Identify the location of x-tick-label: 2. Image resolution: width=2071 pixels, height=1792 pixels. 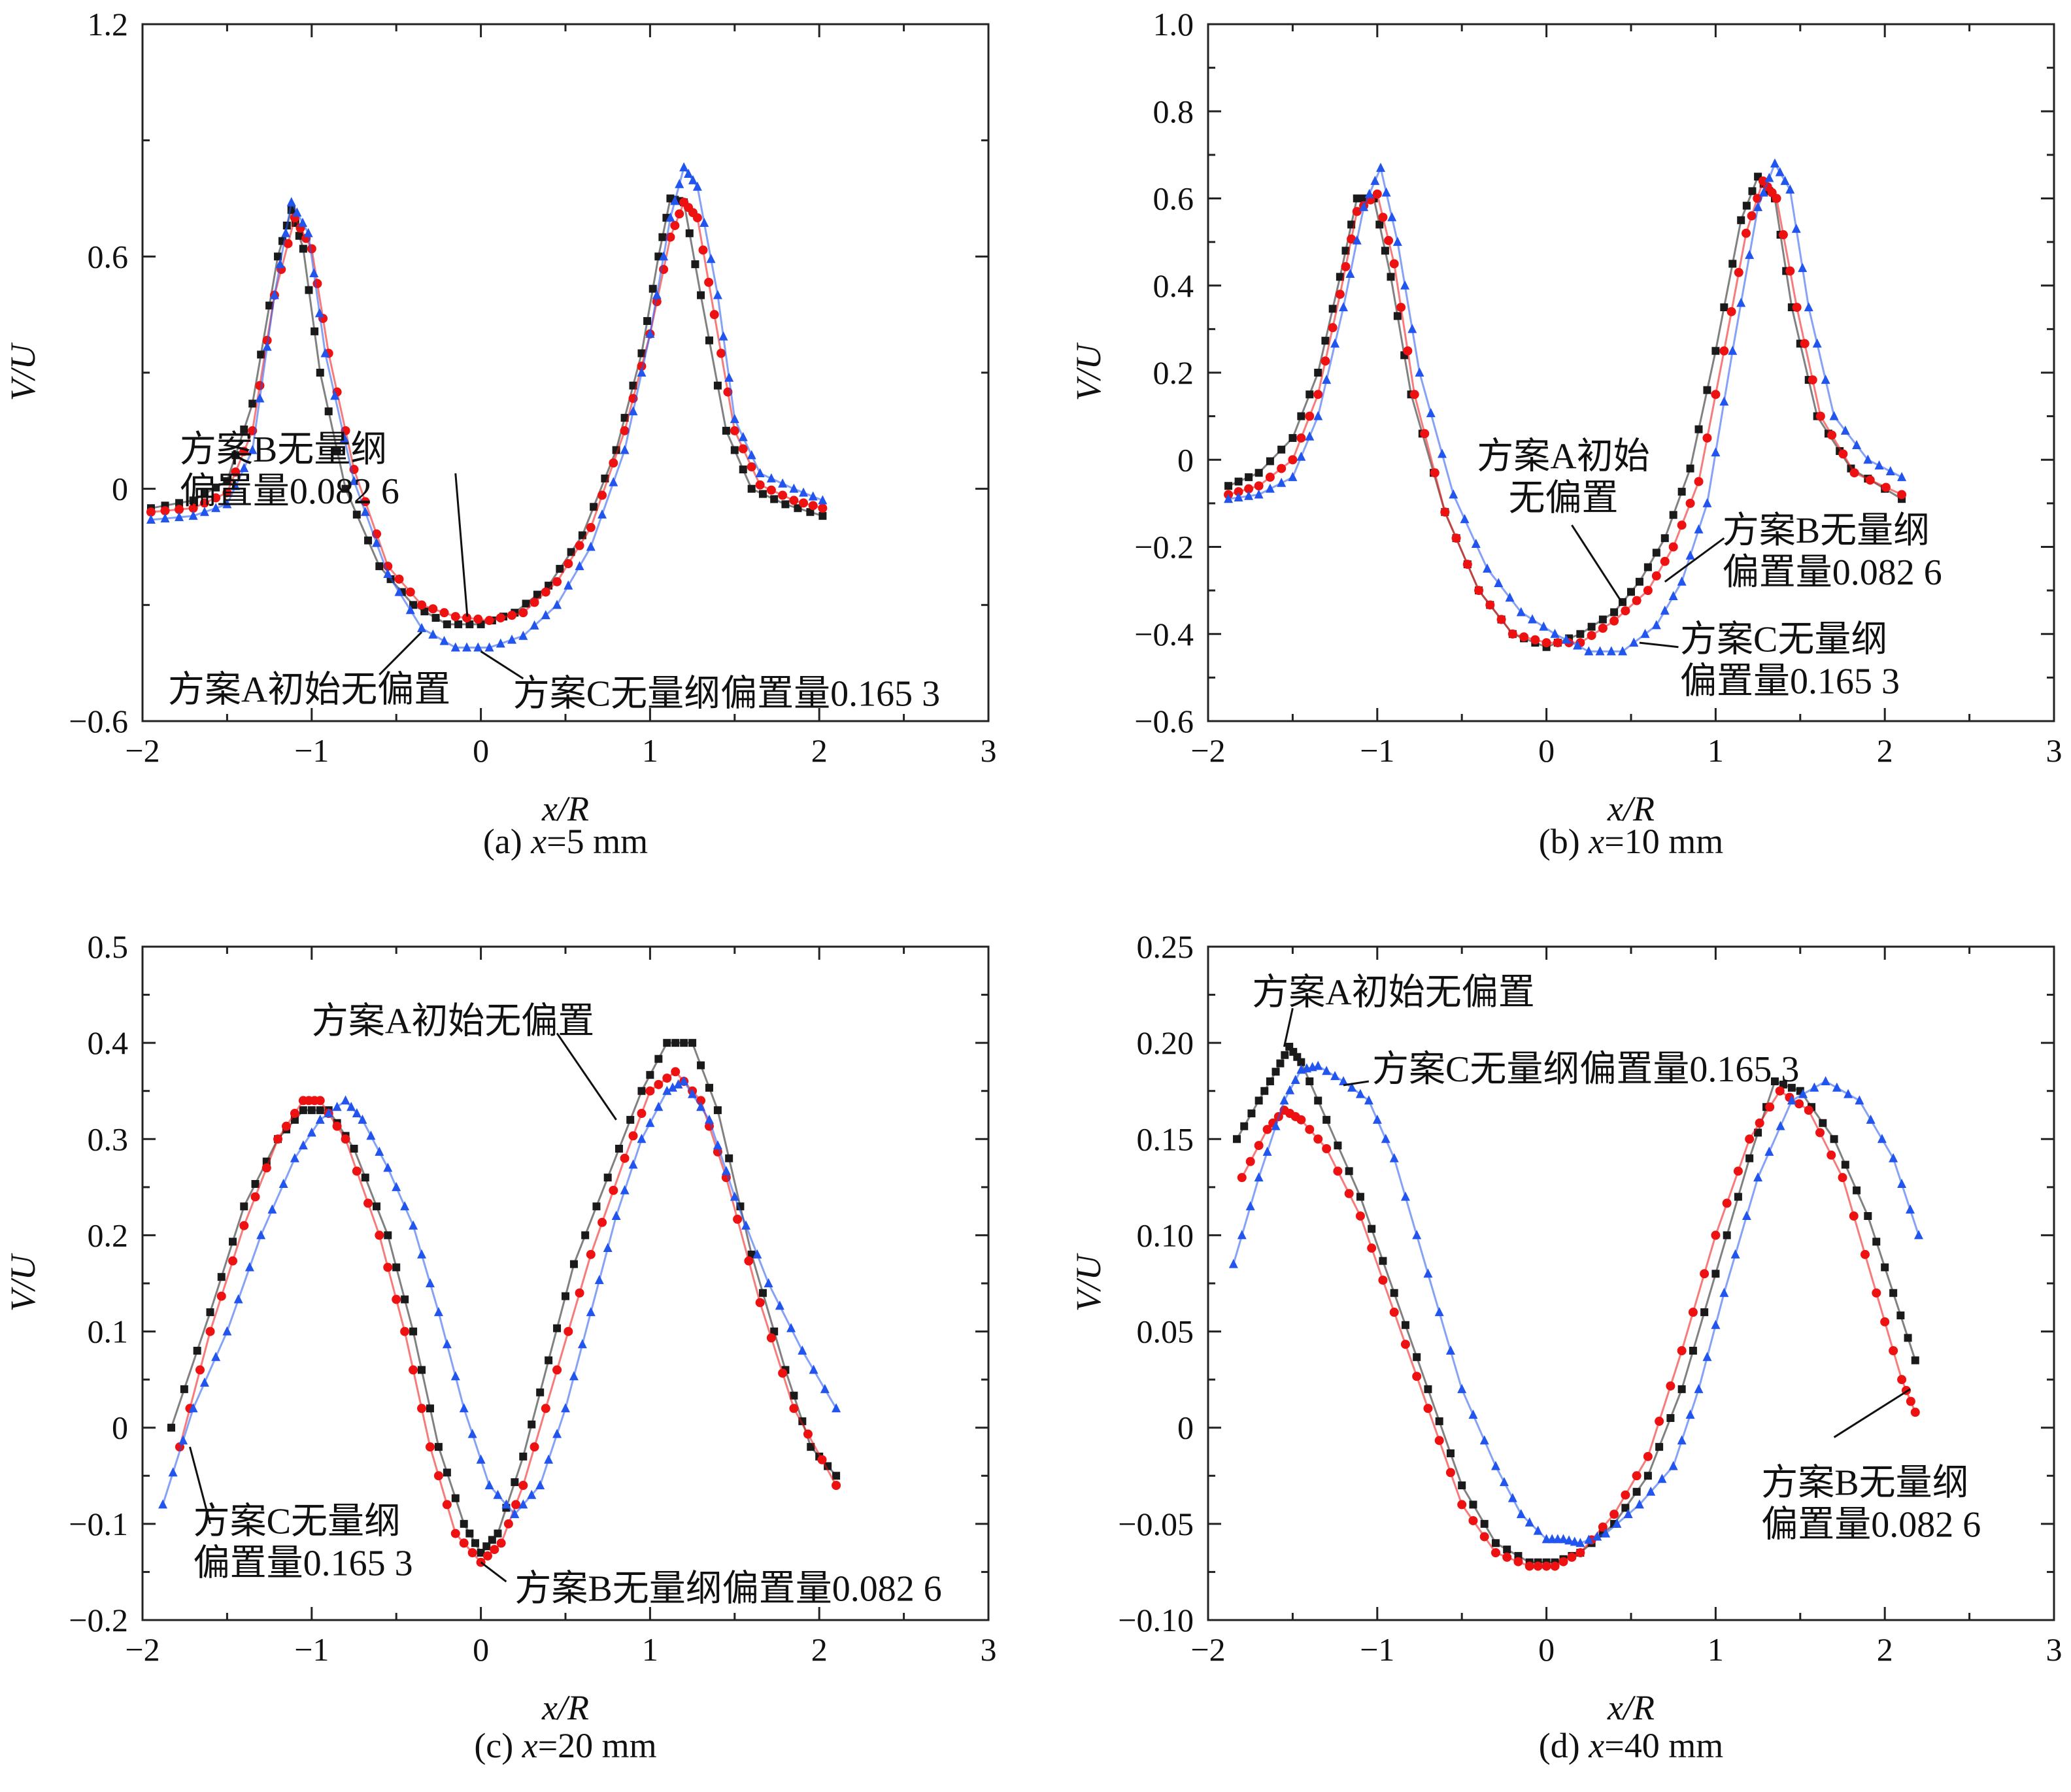
(1885, 751).